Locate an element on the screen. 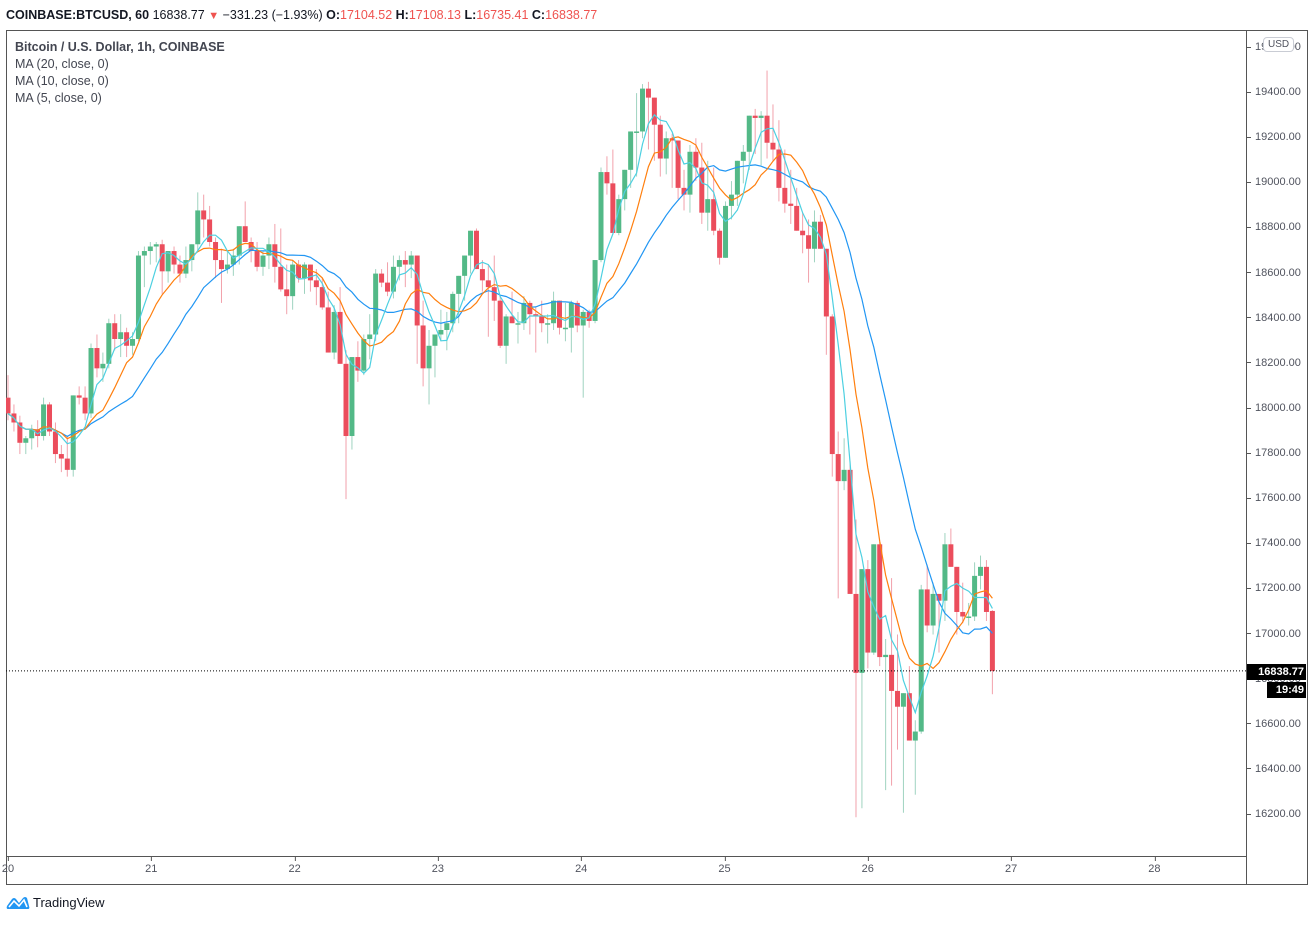  price-tick: 16600.00 is located at coordinates (1274, 724).